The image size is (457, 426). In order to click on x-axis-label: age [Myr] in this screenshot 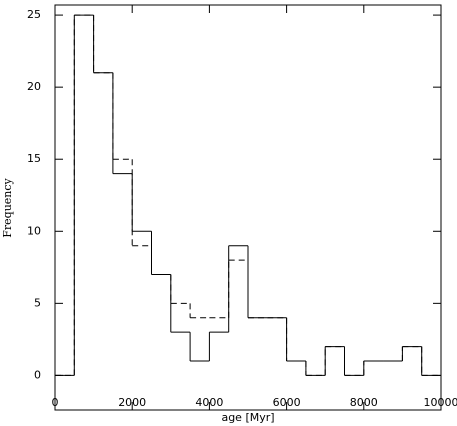, I will do `click(247, 417)`.